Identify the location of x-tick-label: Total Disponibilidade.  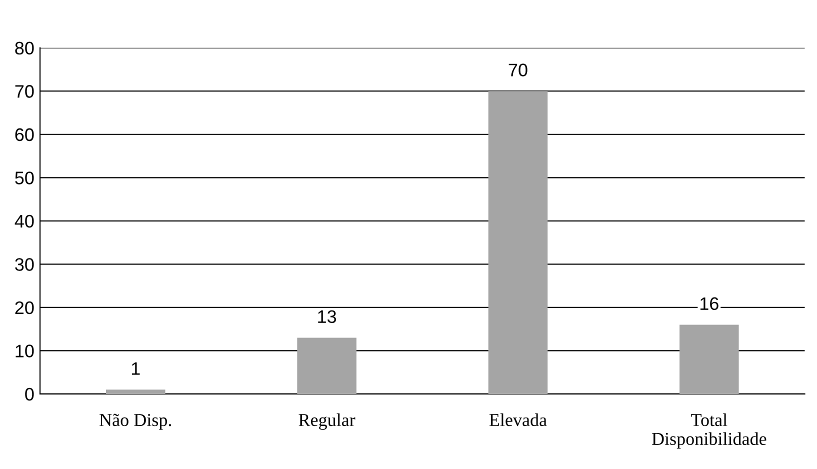
(709, 431).